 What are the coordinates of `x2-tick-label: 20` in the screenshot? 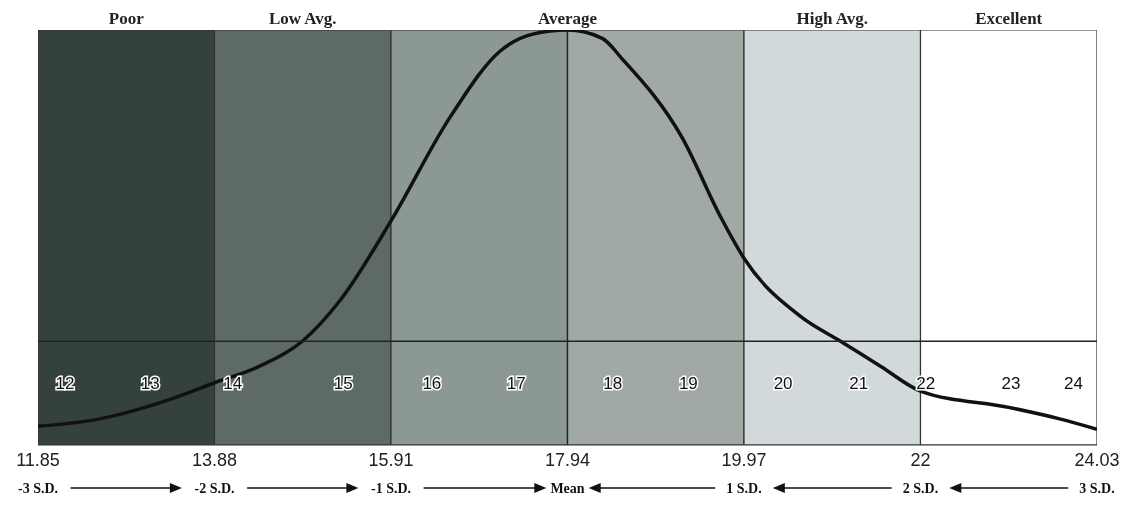 It's located at (783, 384).